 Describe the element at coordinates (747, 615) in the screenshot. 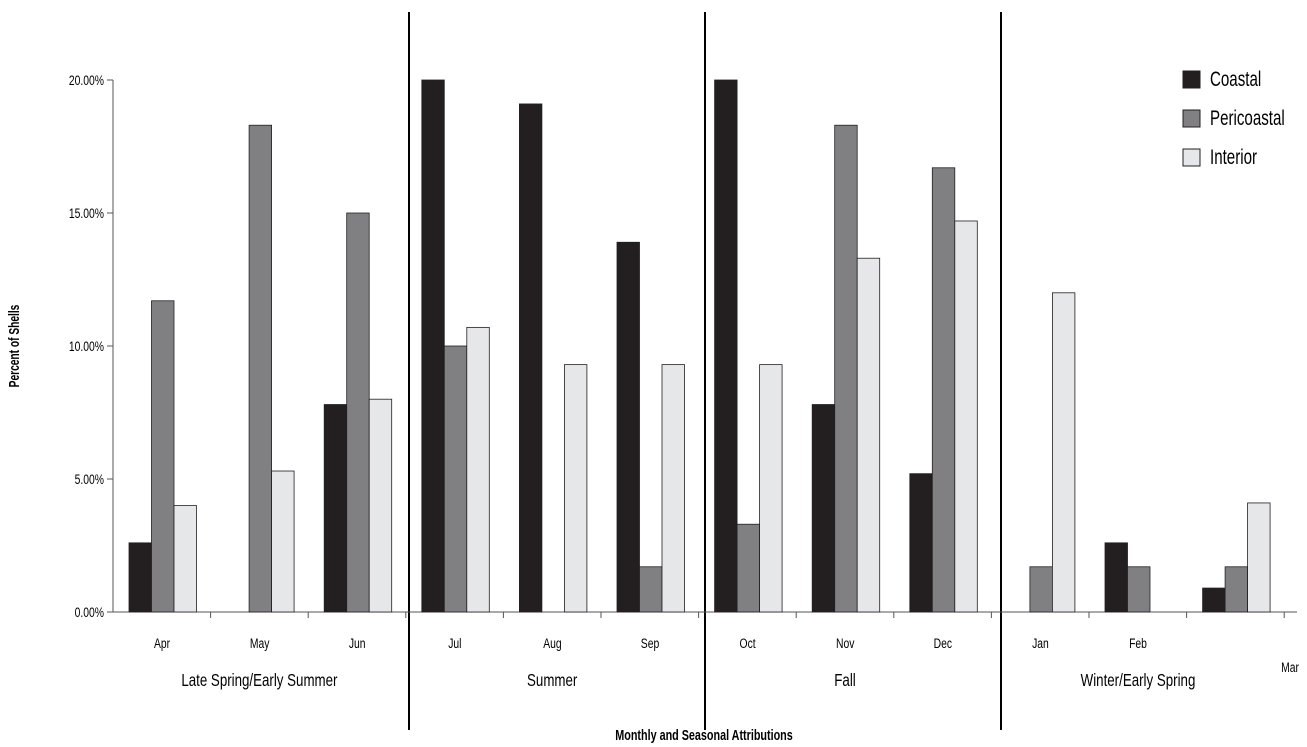

I see `x-ticks` at that location.